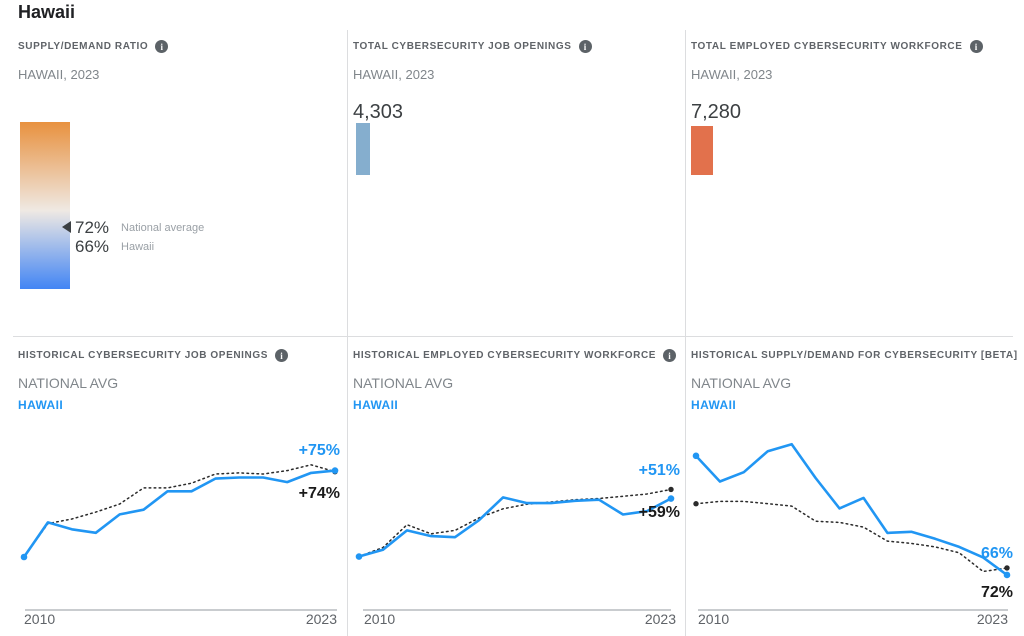  Describe the element at coordinates (659, 512) in the screenshot. I see `national-end-value: +59%` at that location.